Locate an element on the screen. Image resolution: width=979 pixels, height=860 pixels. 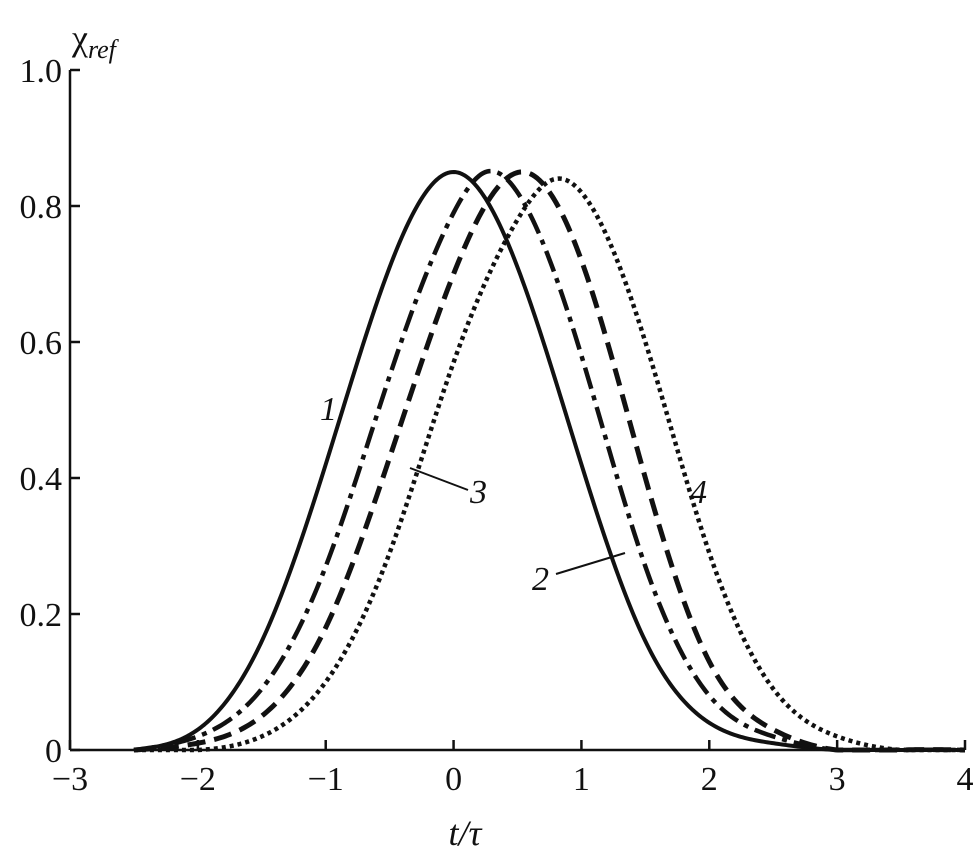
curve-label-2: 2 is located at coordinates (540, 579).